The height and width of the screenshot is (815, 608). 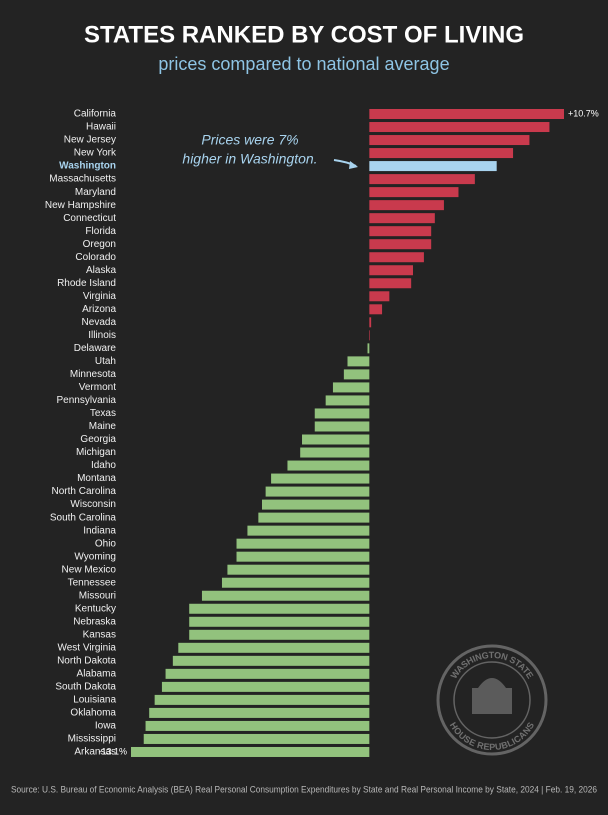 What do you see at coordinates (95, 752) in the screenshot?
I see `category-label: Arkansas` at bounding box center [95, 752].